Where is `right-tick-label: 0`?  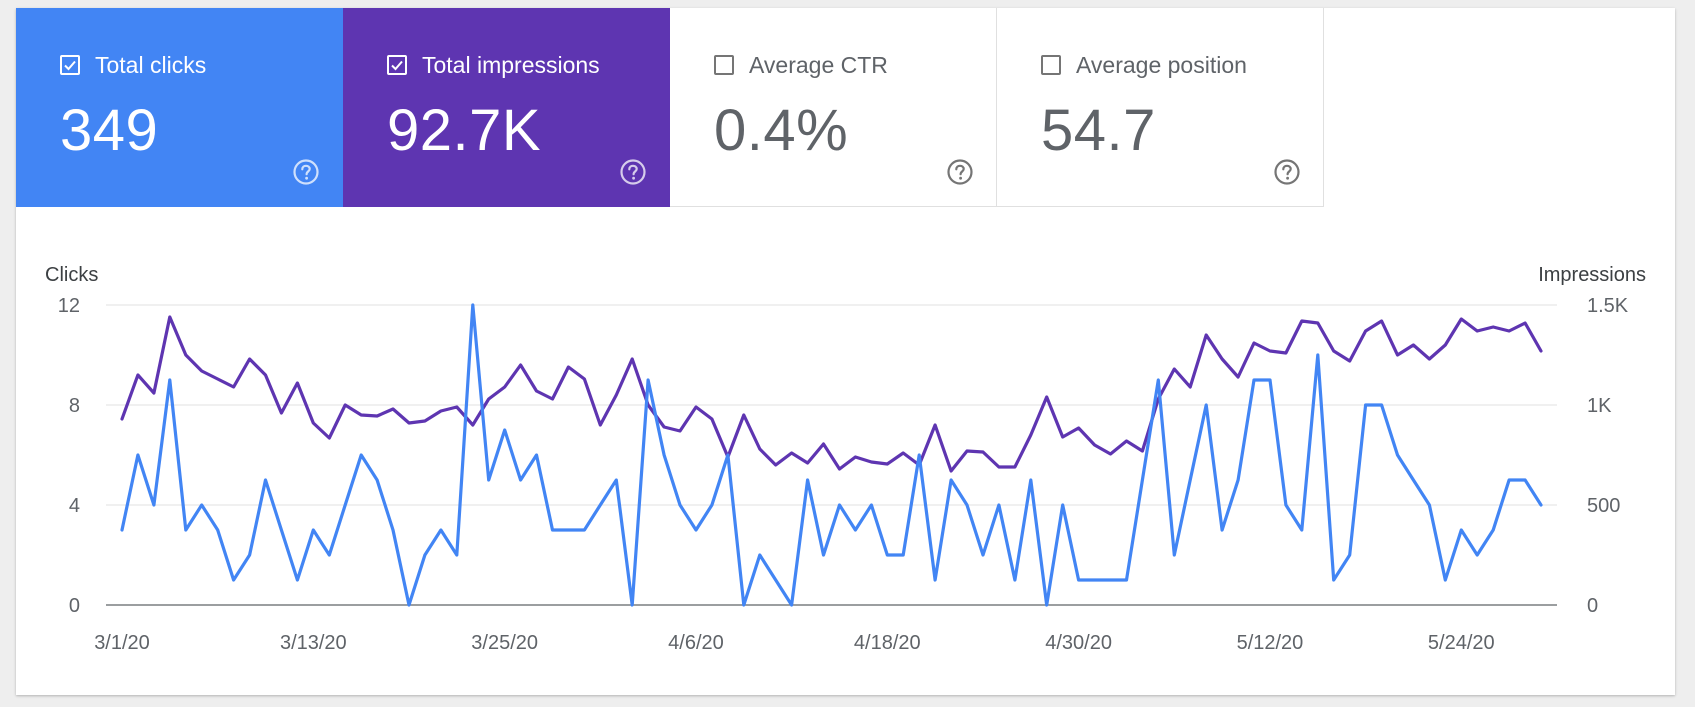 right-tick-label: 0 is located at coordinates (1592, 606).